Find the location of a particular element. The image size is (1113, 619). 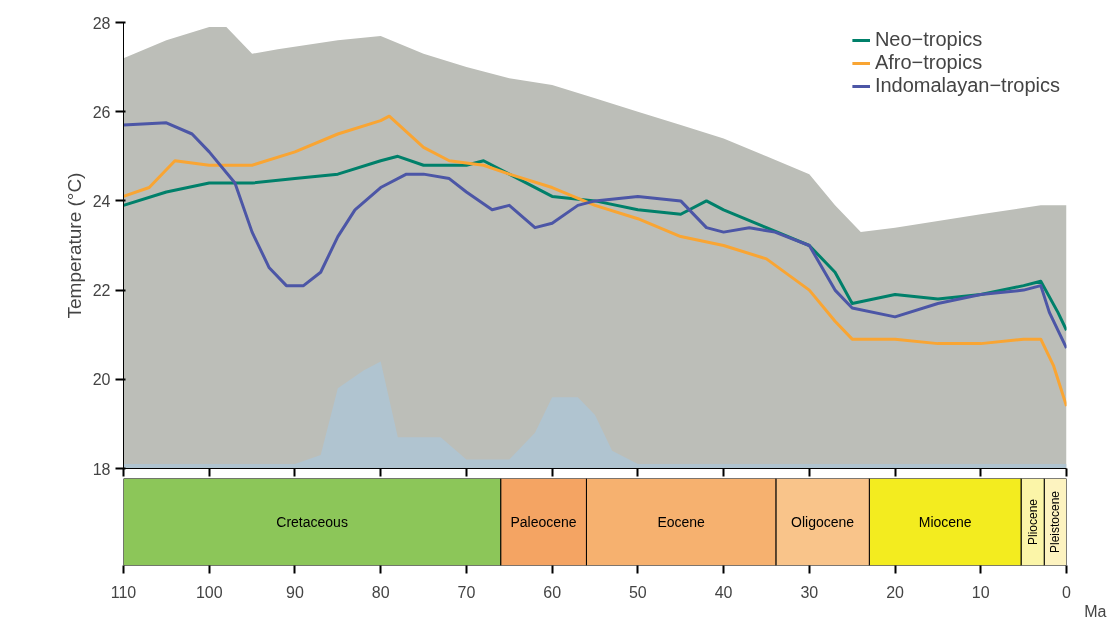

series-label: Paleocene is located at coordinates (543, 522).